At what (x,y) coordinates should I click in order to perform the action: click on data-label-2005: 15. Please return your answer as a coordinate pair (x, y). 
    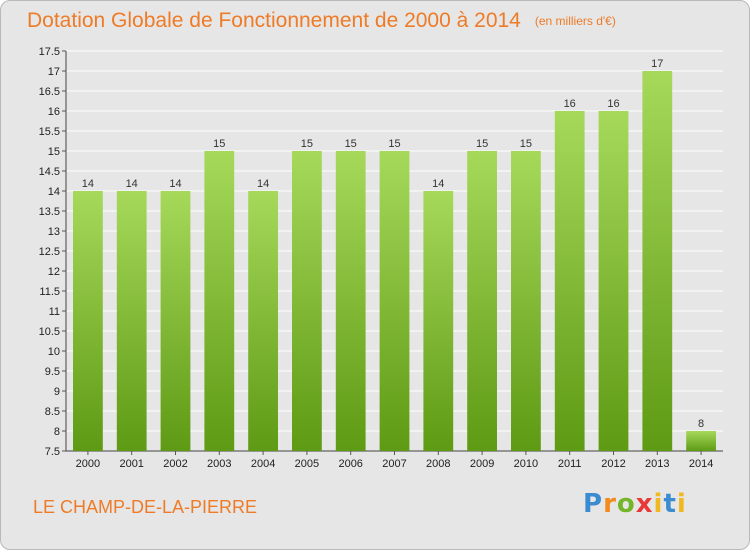
    Looking at the image, I should click on (307, 144).